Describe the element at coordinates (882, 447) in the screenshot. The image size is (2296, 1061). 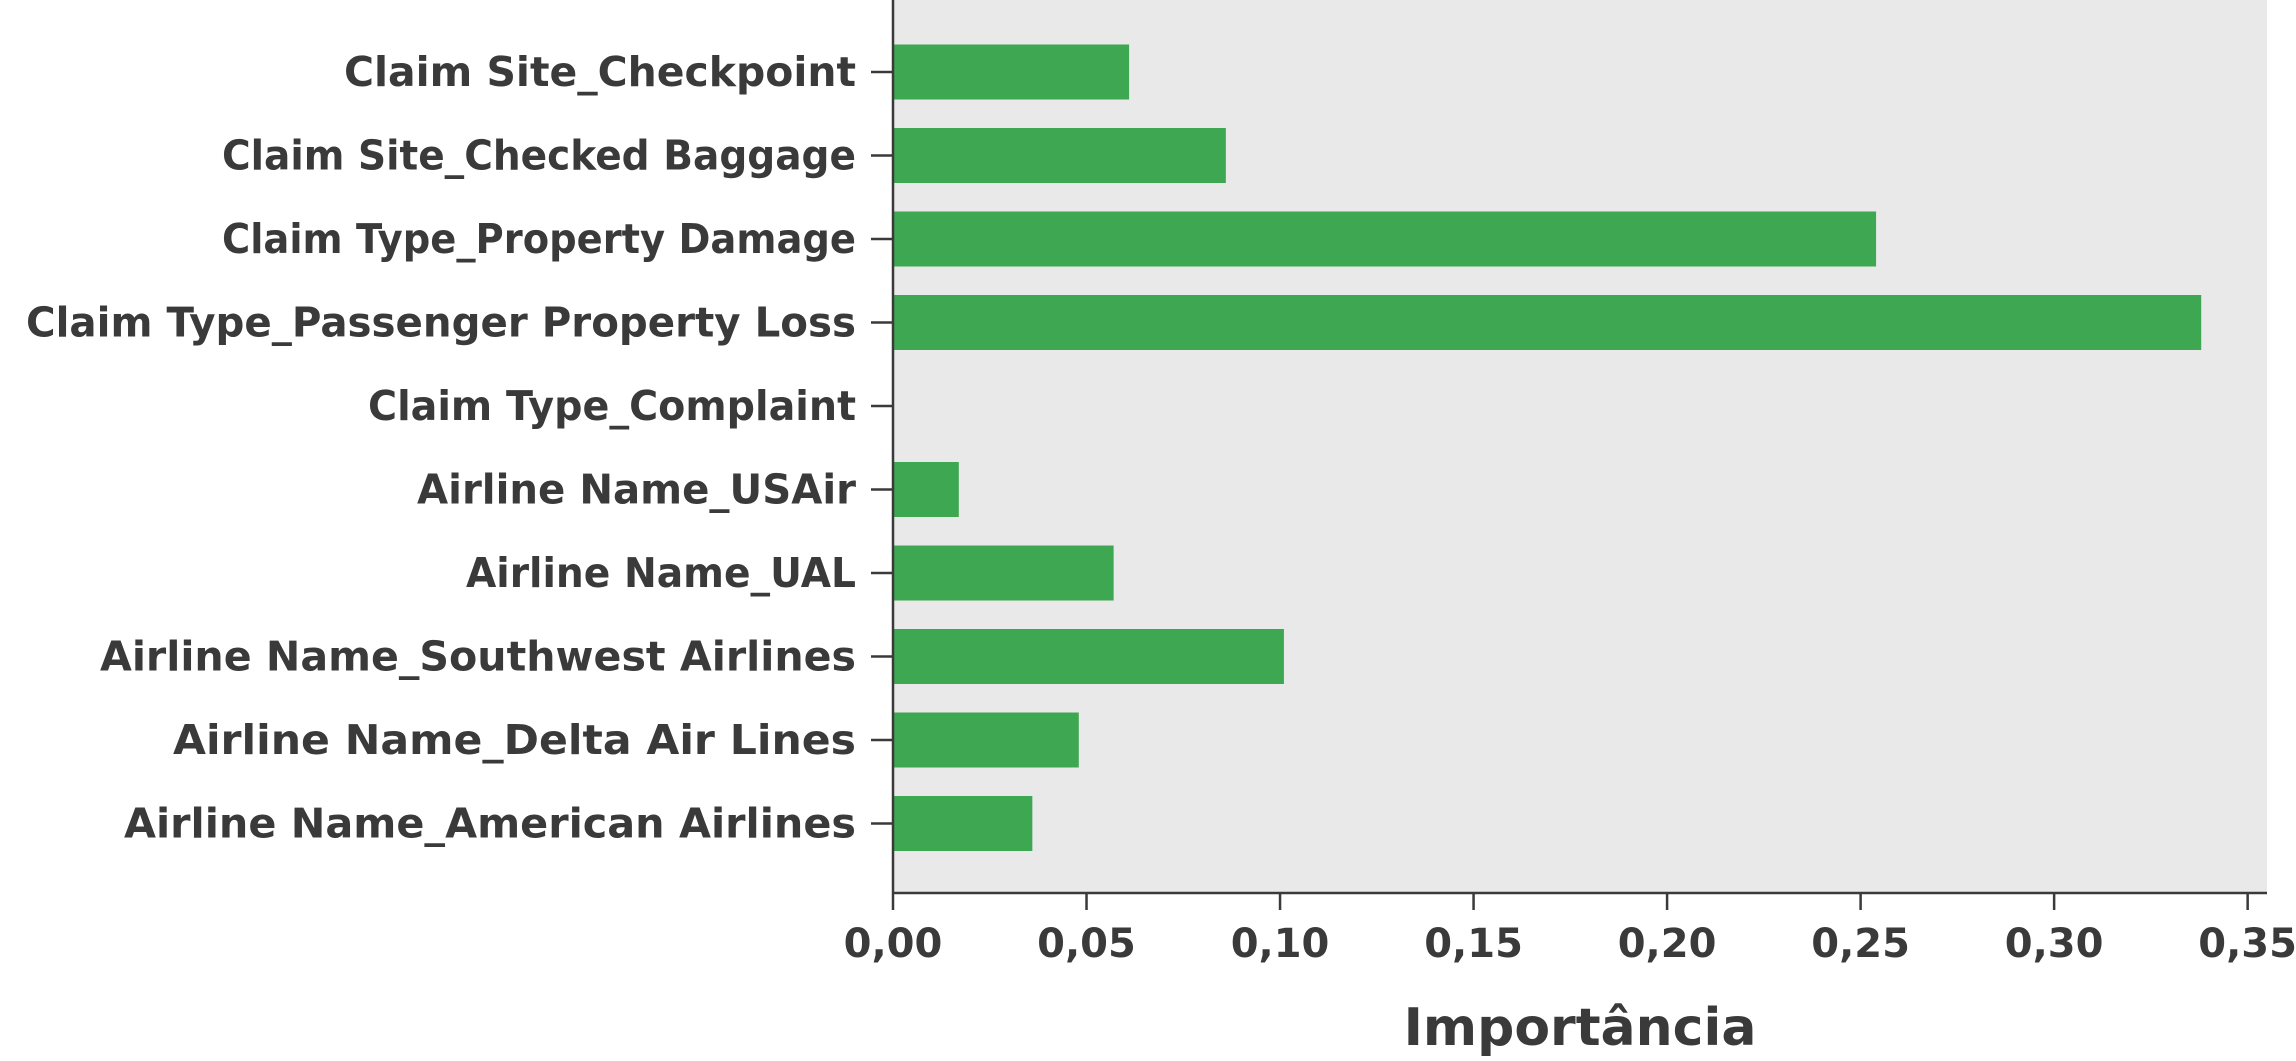
I see `y-ticks-group` at that location.